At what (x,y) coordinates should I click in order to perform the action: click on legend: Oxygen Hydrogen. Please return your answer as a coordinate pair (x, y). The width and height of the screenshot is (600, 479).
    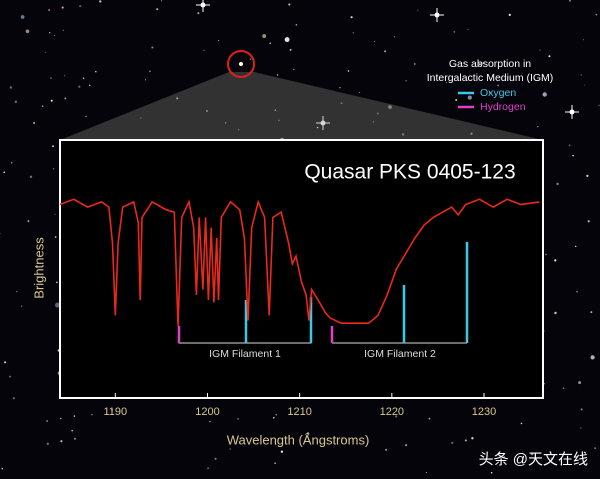
    Looking at the image, I should click on (492, 100).